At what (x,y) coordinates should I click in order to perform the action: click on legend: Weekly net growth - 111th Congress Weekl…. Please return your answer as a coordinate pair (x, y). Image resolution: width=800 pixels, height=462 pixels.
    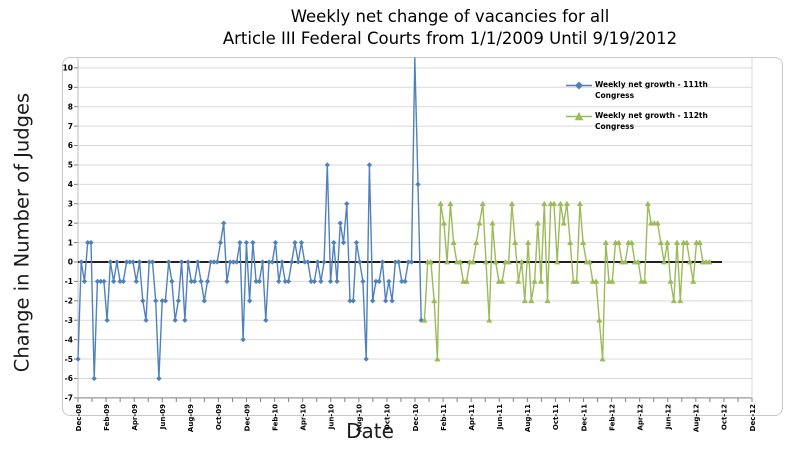
    Looking at the image, I should click on (642, 111).